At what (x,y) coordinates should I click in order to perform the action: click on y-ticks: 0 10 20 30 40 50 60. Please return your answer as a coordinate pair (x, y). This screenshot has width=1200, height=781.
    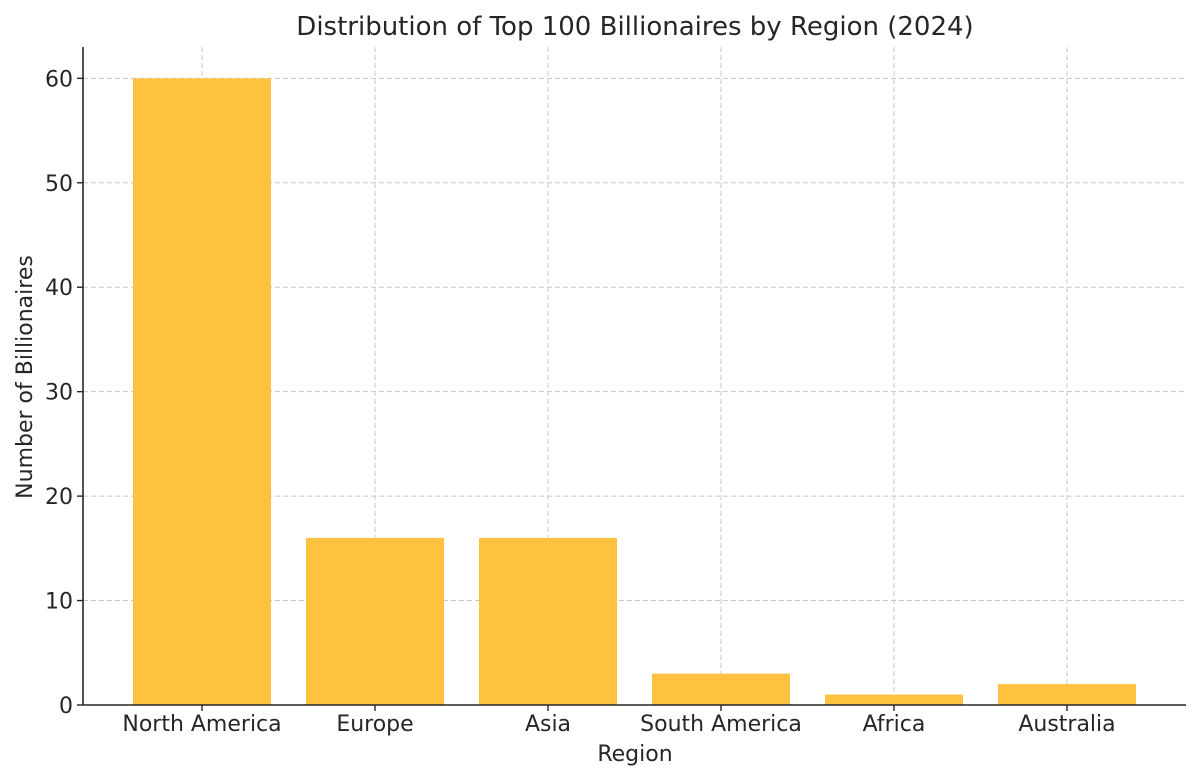
    Looking at the image, I should click on (64, 393).